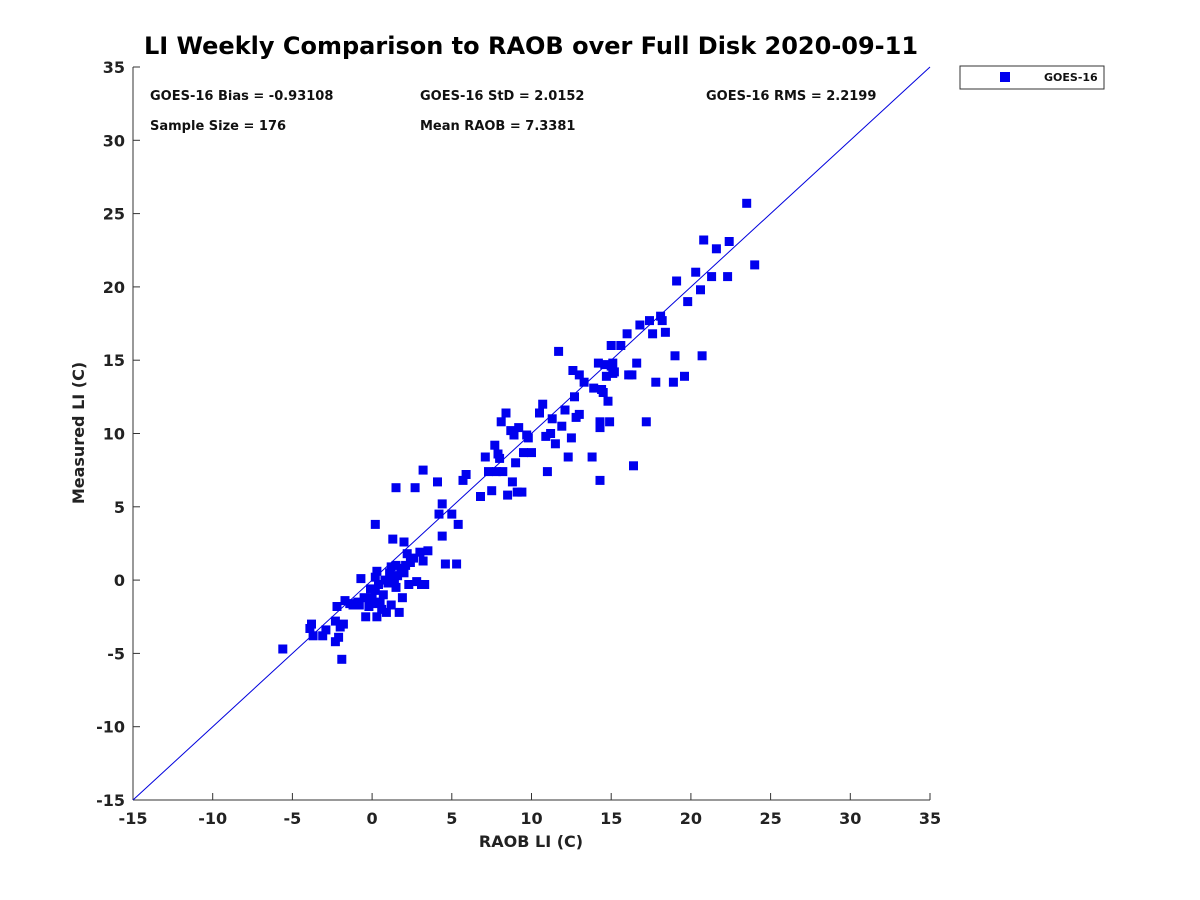  Describe the element at coordinates (133, 818) in the screenshot. I see `x-tick-label: -15` at that location.